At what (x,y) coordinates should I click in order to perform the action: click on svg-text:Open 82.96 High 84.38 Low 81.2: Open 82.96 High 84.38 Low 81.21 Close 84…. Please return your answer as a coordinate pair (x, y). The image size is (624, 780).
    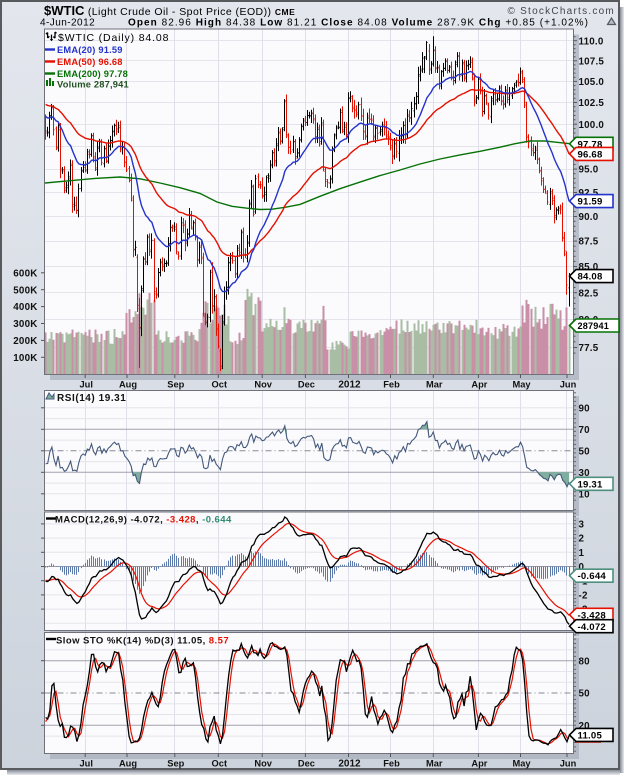
    Looking at the image, I should click on (358, 23).